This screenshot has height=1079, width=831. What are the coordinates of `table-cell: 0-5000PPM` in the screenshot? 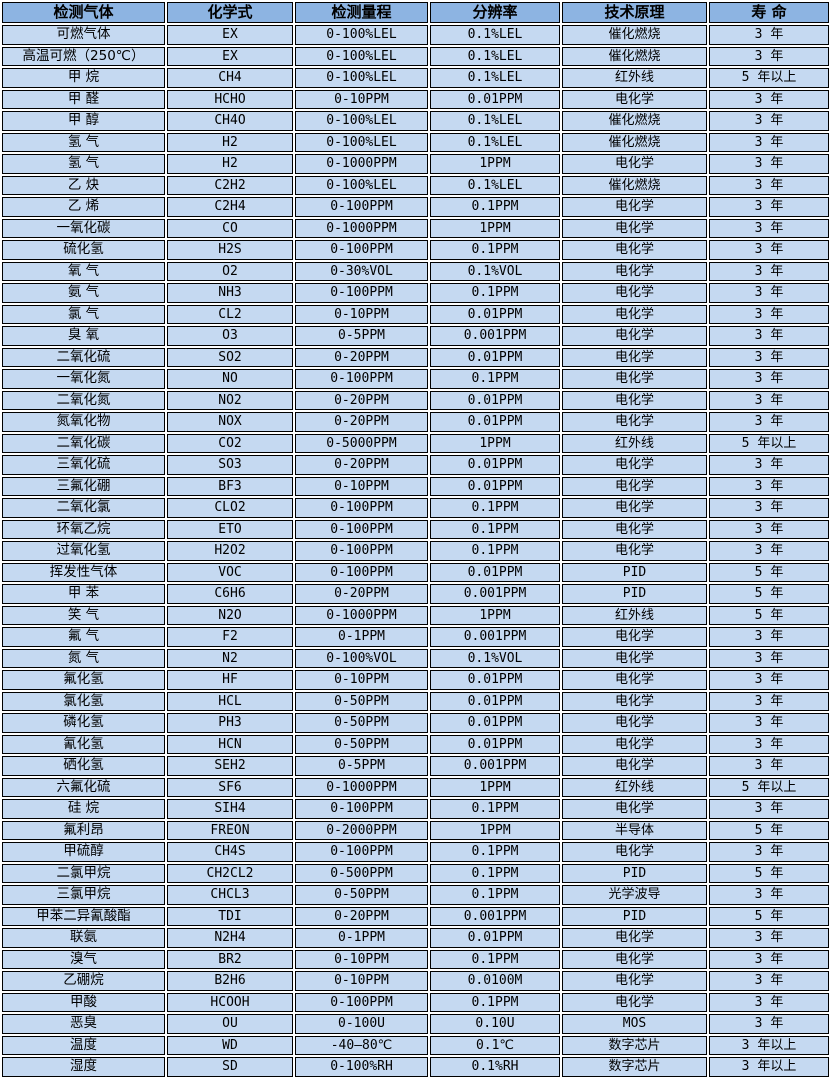 It's located at (361, 443).